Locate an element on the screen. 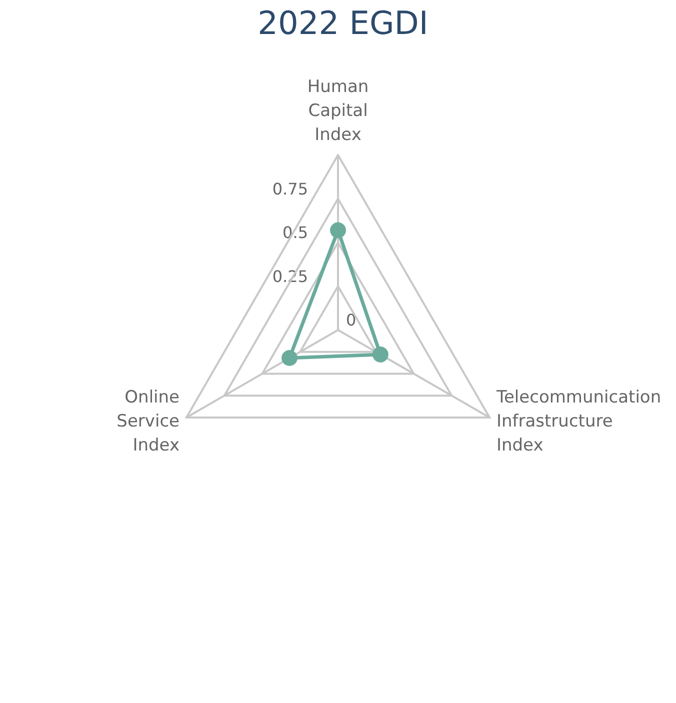 This screenshot has width=676, height=703. spoke-label: Human Capital Index is located at coordinates (338, 111).